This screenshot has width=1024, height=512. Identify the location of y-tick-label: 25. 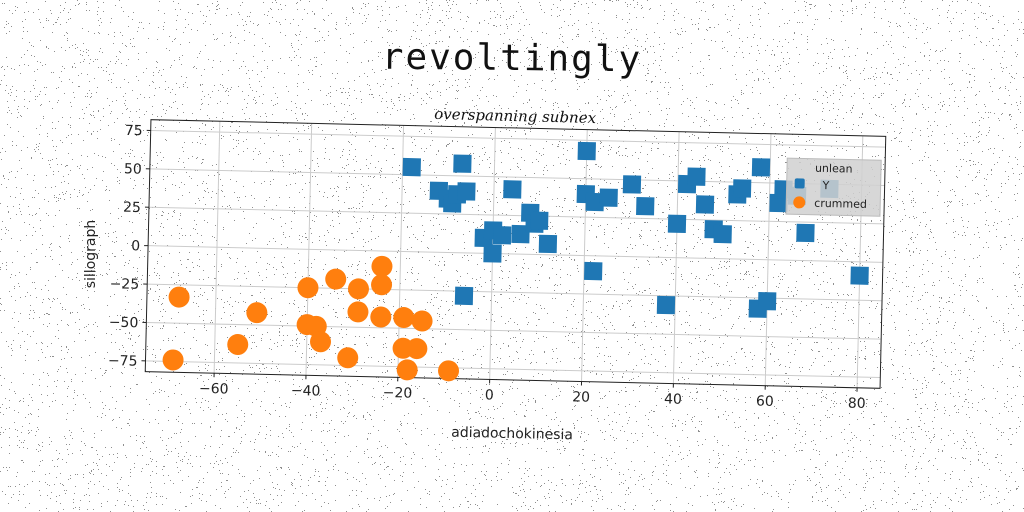
(132, 208).